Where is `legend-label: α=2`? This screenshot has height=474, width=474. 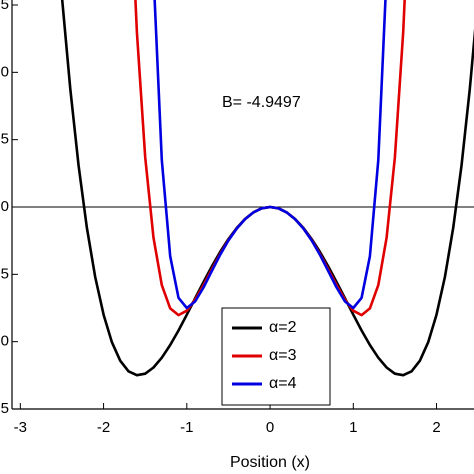
legend-label: α=2 is located at coordinates (283, 327).